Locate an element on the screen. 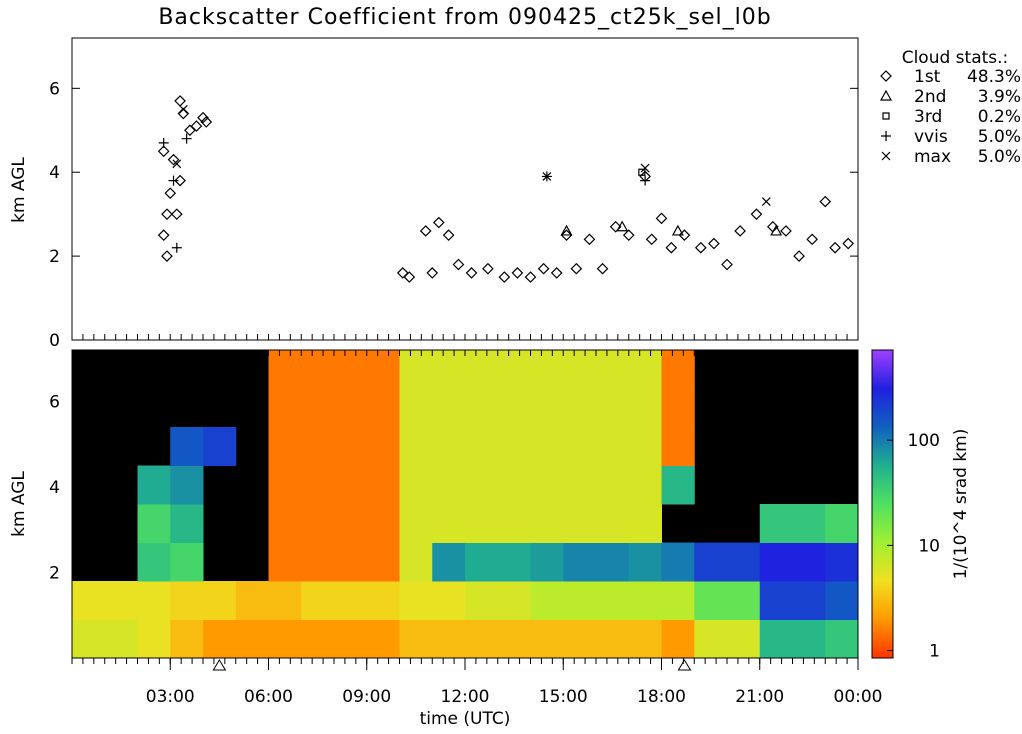  colorbar-frame is located at coordinates (882, 504).